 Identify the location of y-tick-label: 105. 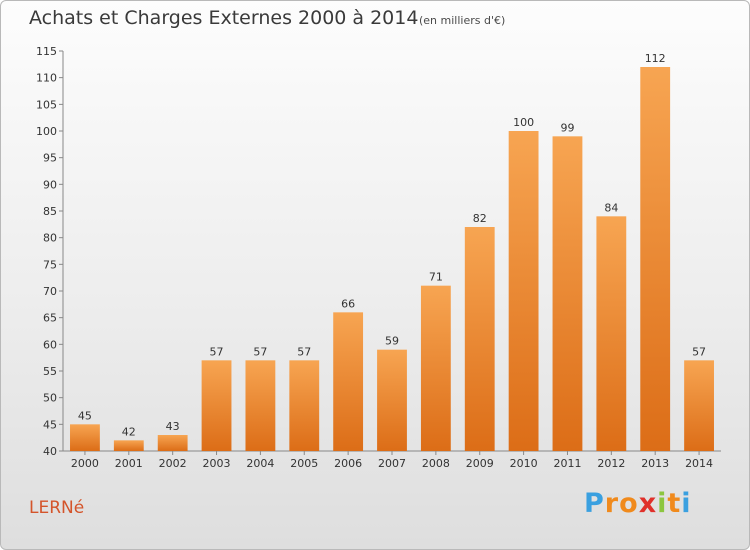
(46, 104).